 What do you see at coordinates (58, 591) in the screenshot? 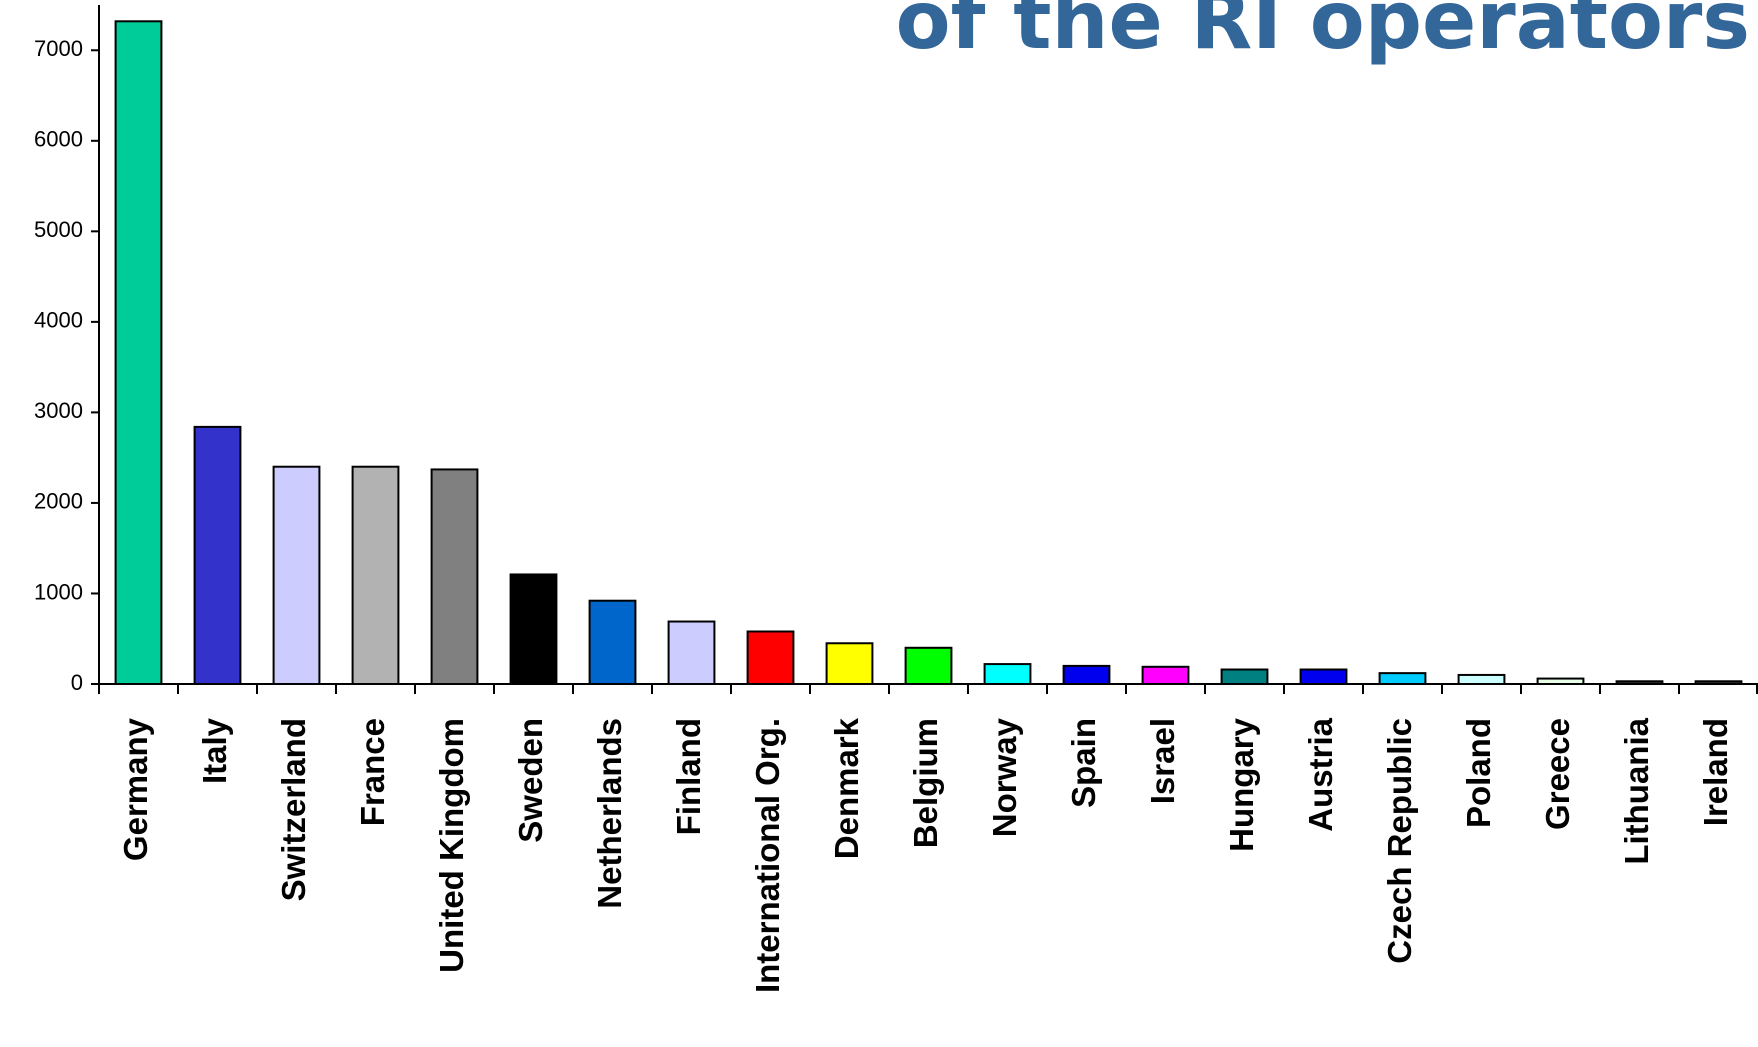
I see `y-tick-label: 1000` at bounding box center [58, 591].